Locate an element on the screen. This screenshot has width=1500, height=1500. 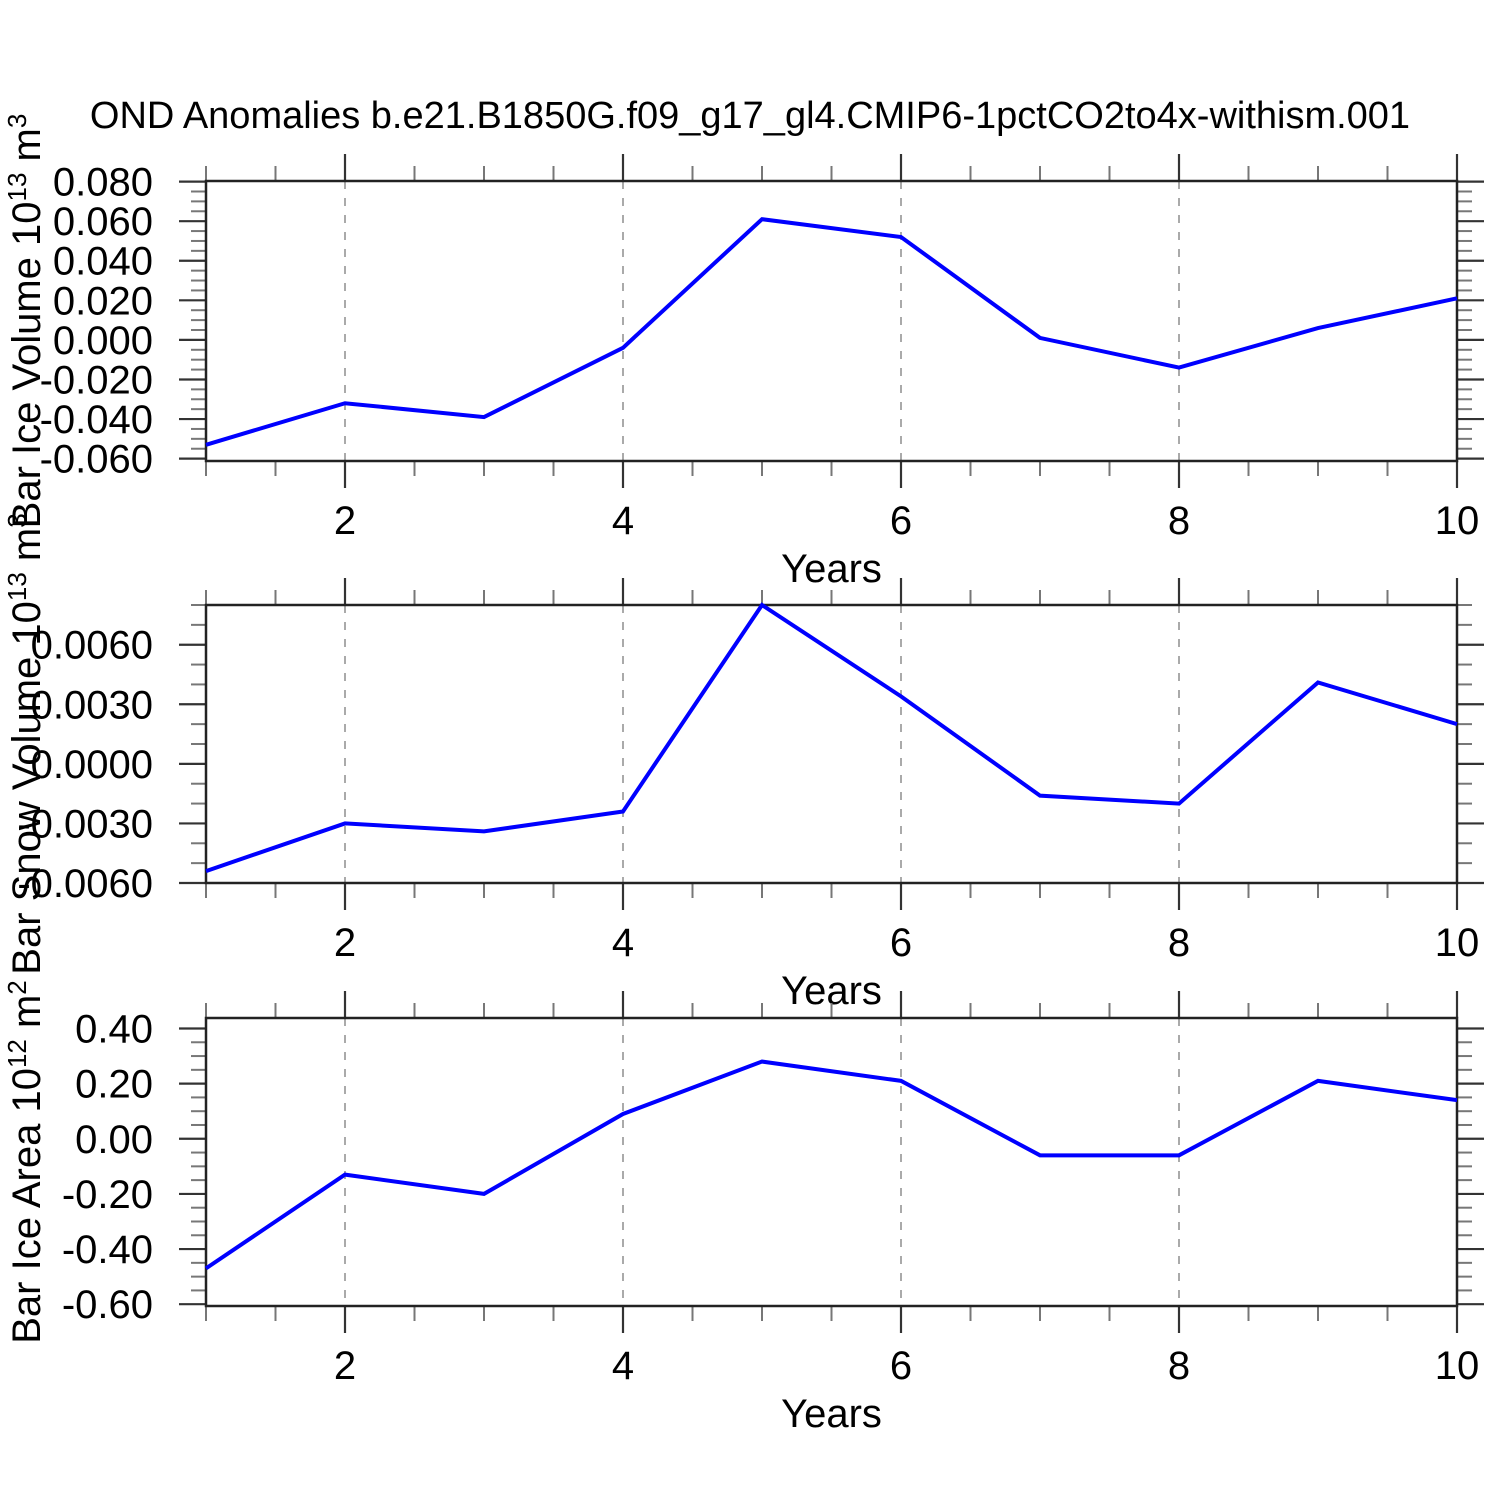
y-tick-label: -0.020 is located at coordinates (96, 380).